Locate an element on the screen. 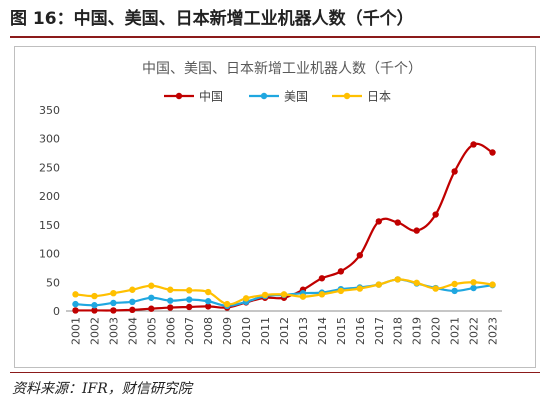 The height and width of the screenshot is (409, 550). x-tick-label-2017: 2017 is located at coordinates (379, 331).